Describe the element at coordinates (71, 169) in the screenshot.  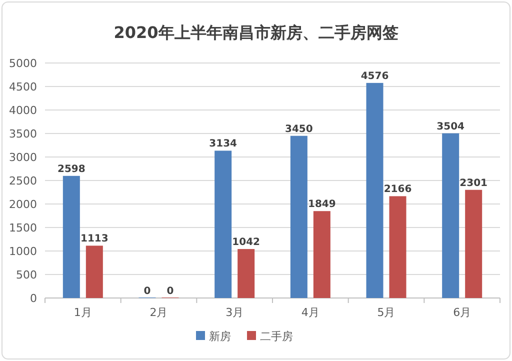
I see `data-label: 2598` at that location.